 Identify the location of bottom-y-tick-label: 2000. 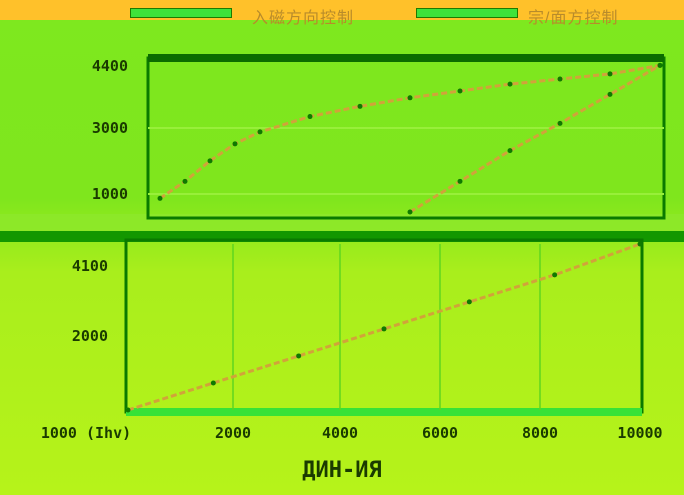
(90, 336).